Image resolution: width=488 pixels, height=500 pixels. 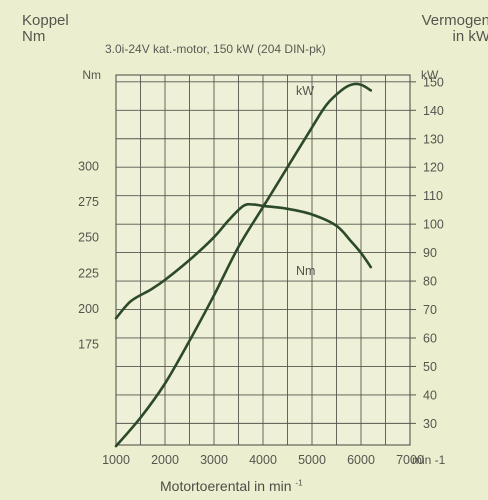 I want to click on x-tick-label: 1000, so click(x=116, y=460).